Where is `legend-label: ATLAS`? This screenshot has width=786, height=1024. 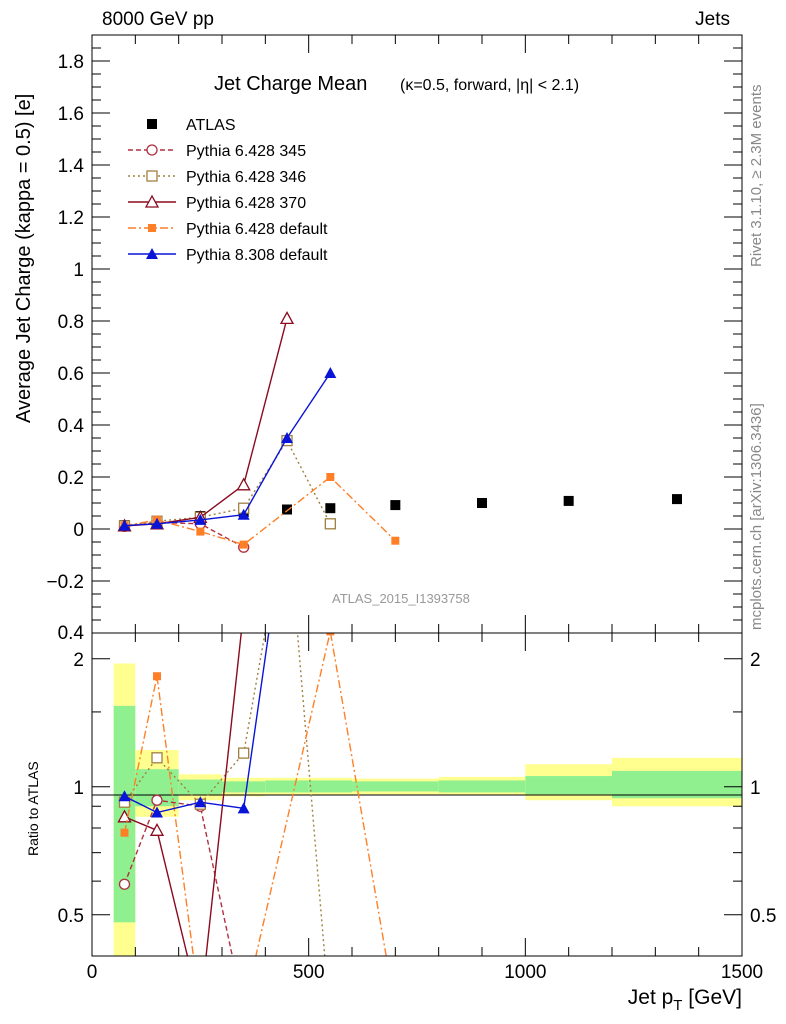
legend-label: ATLAS is located at coordinates (211, 125).